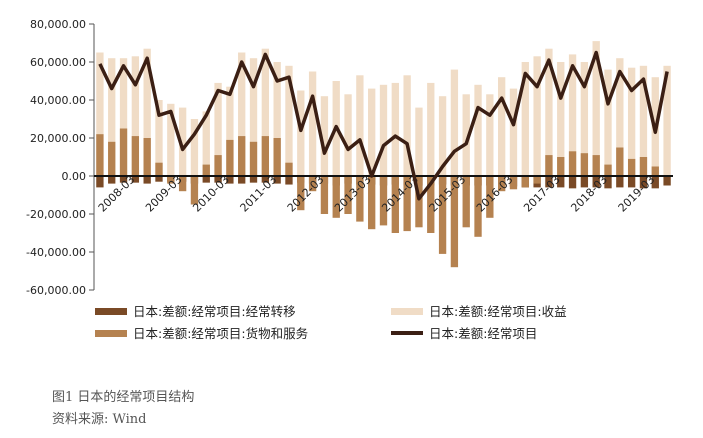  Describe the element at coordinates (407, 333) in the screenshot. I see `legend-swatch-current-account` at that location.